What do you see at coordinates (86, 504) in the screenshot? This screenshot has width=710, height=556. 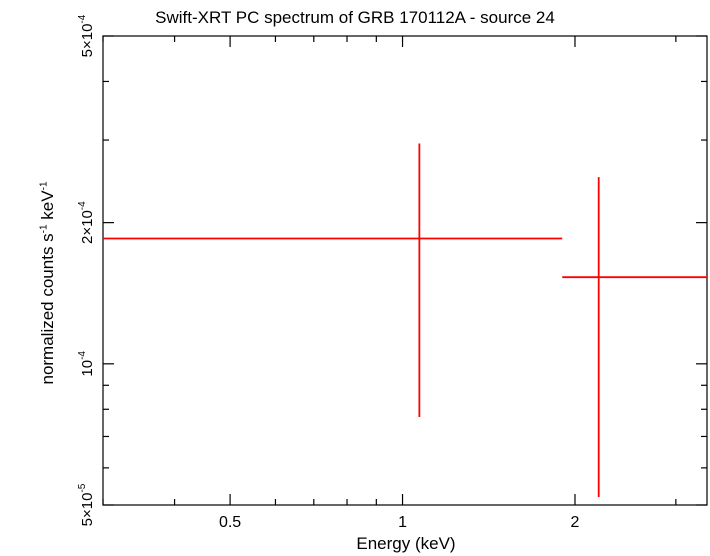 I see `y-tick-label: 5×10-5` at bounding box center [86, 504].